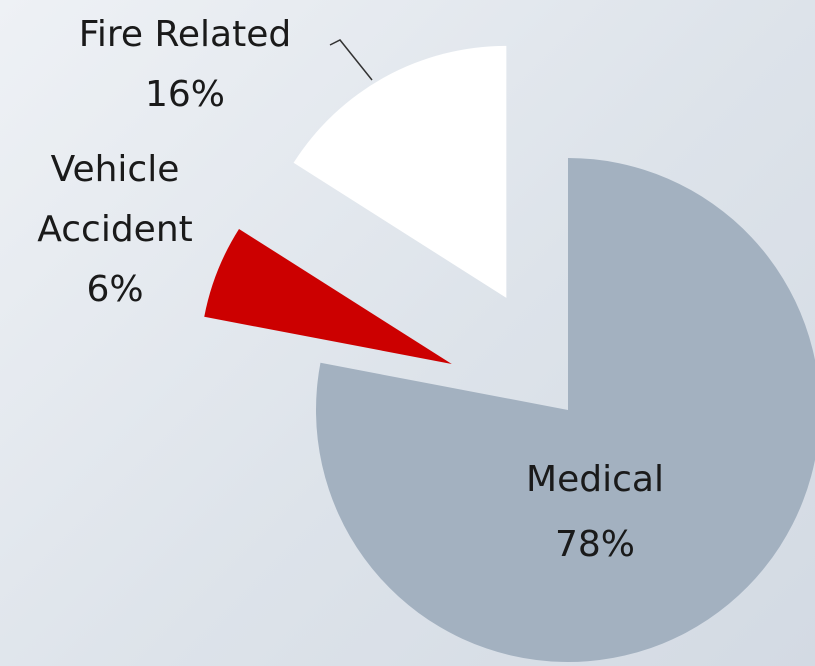  What do you see at coordinates (185, 34) in the screenshot?
I see `slice-label: Fire Related` at bounding box center [185, 34].